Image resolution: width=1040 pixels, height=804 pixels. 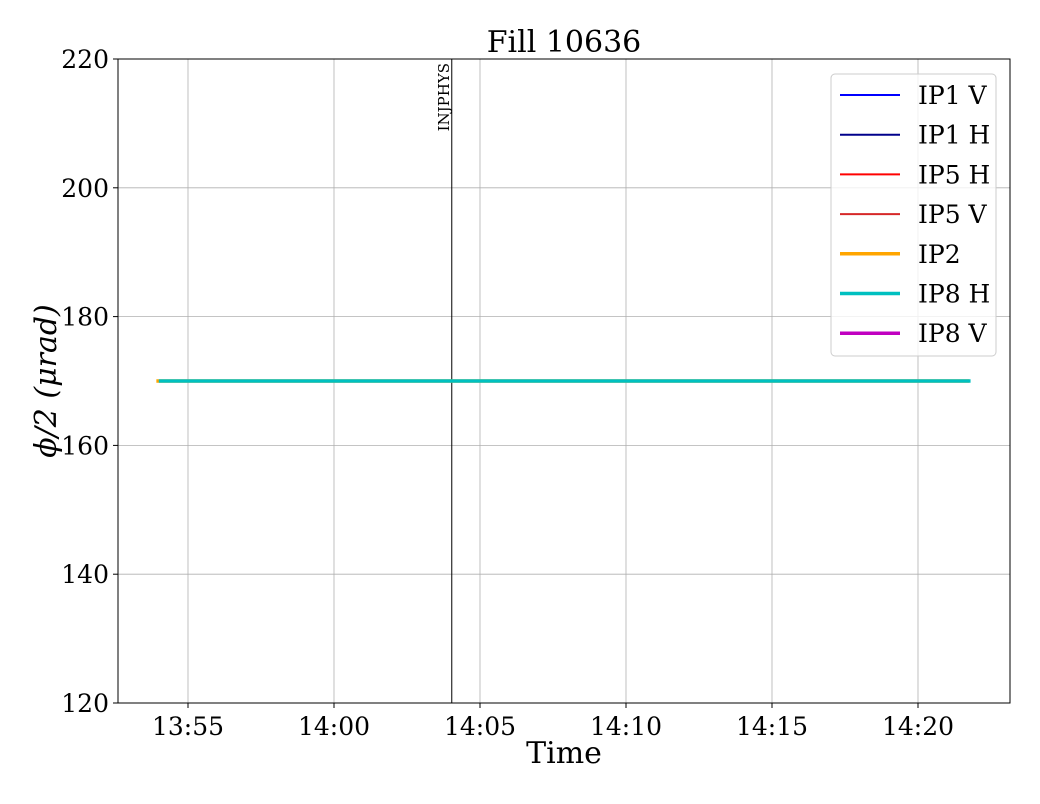 I want to click on y-axis-label: ϕ/2 (μrad), so click(x=46, y=381).